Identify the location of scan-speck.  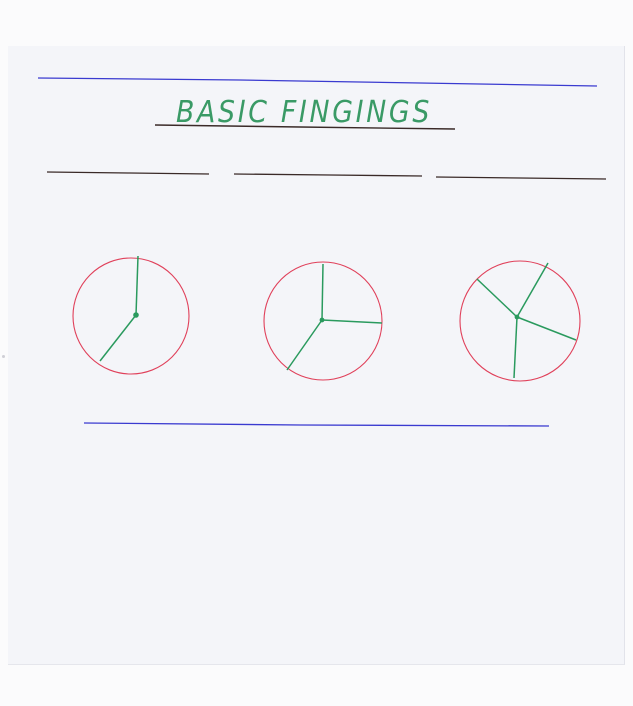
(3, 356).